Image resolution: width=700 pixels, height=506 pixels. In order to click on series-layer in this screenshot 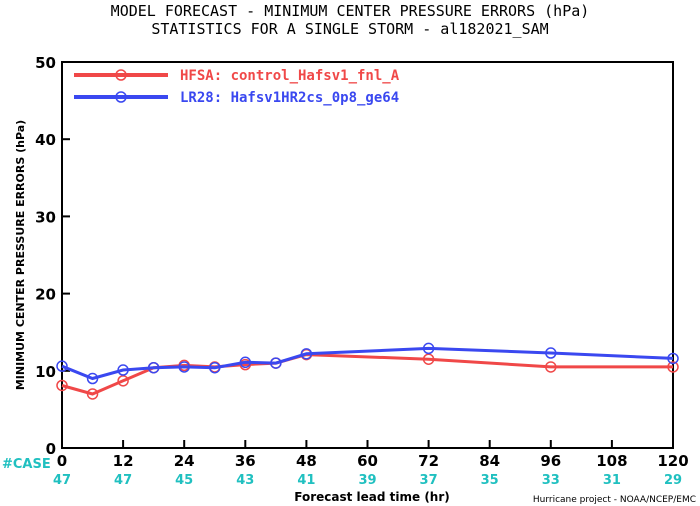, I will do `click(367, 371)`.